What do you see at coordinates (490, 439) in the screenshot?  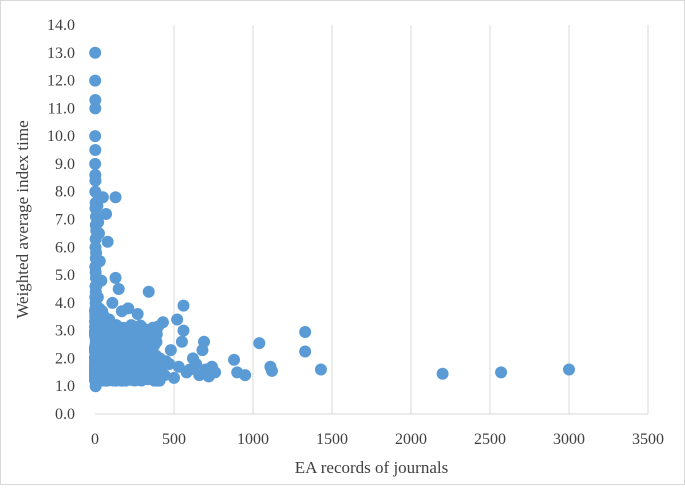 I see `x-tick-label: 2500` at bounding box center [490, 439].